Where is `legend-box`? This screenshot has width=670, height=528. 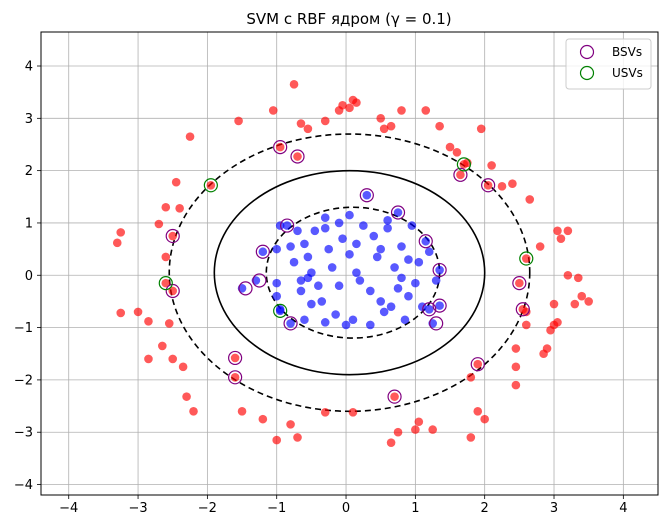 legend-box is located at coordinates (608, 64).